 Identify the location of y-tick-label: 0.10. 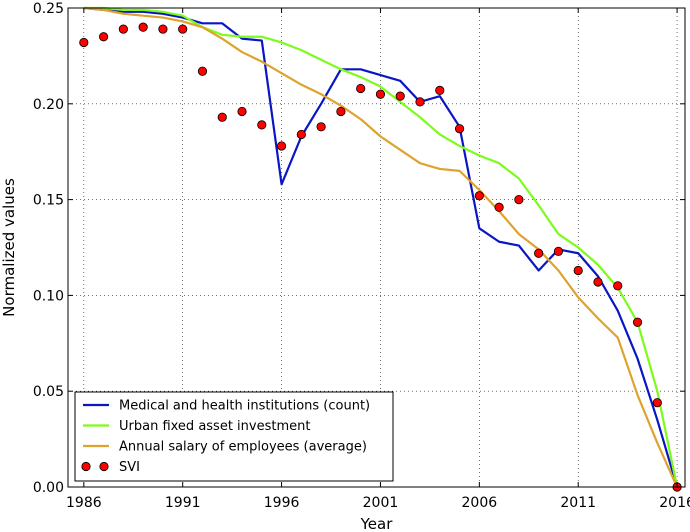
(48, 296).